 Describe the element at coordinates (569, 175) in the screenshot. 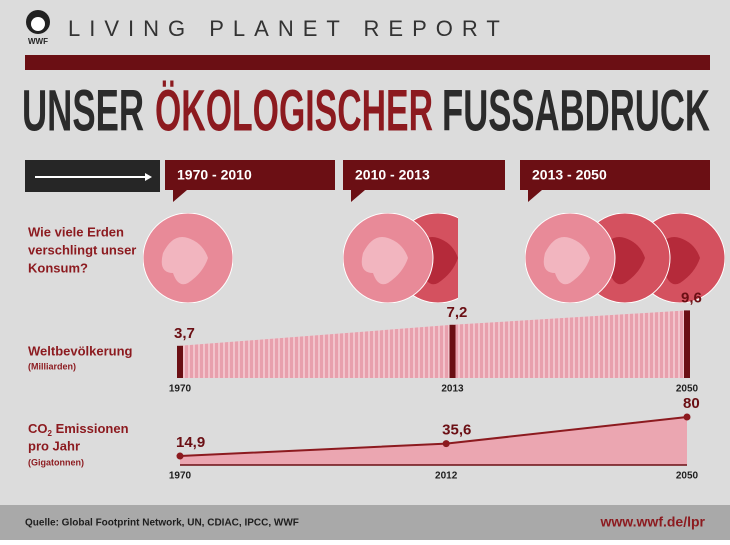

I see `period-label: 2013 - 2050` at that location.